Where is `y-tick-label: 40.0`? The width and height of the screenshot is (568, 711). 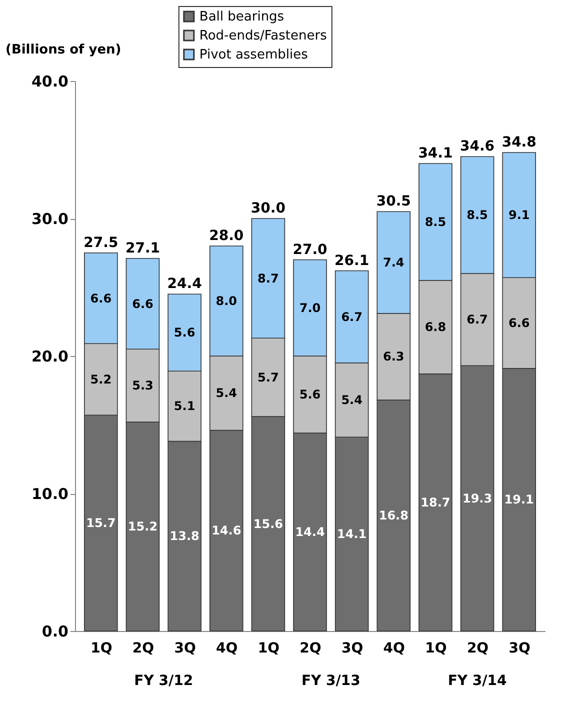
y-tick-label: 40.0 is located at coordinates (49, 81).